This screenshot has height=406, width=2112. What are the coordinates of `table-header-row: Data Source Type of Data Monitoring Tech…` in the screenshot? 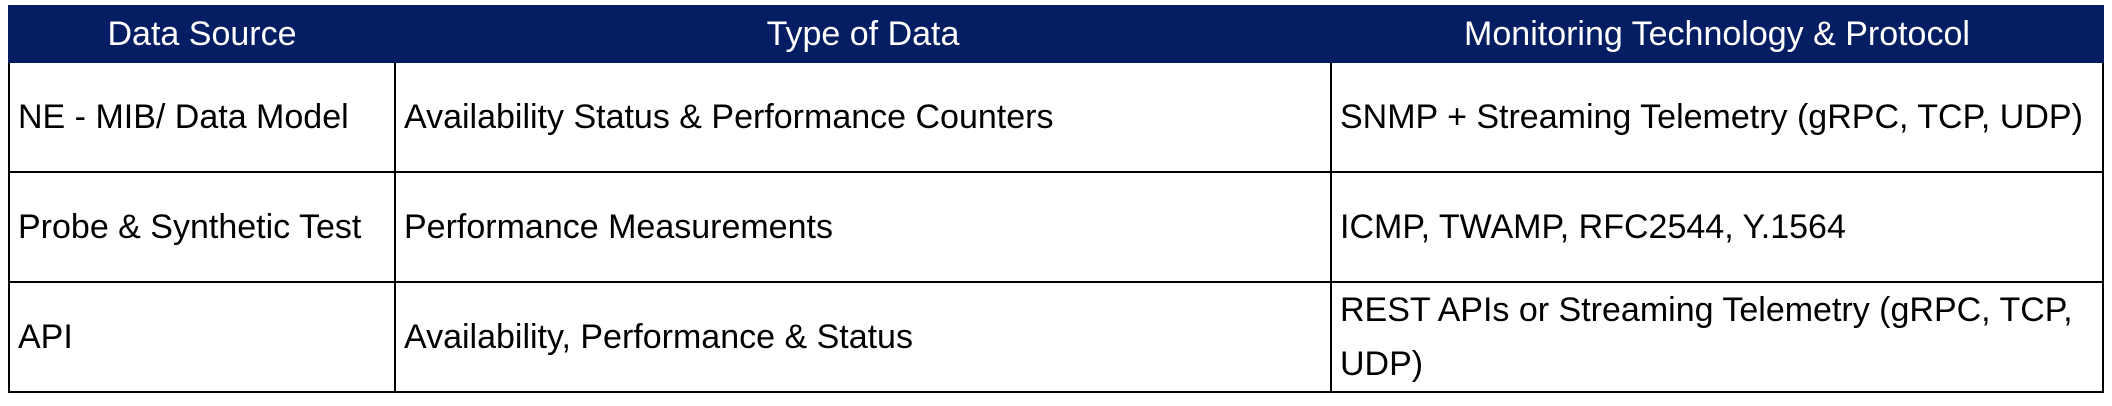 It's located at (1056, 34).